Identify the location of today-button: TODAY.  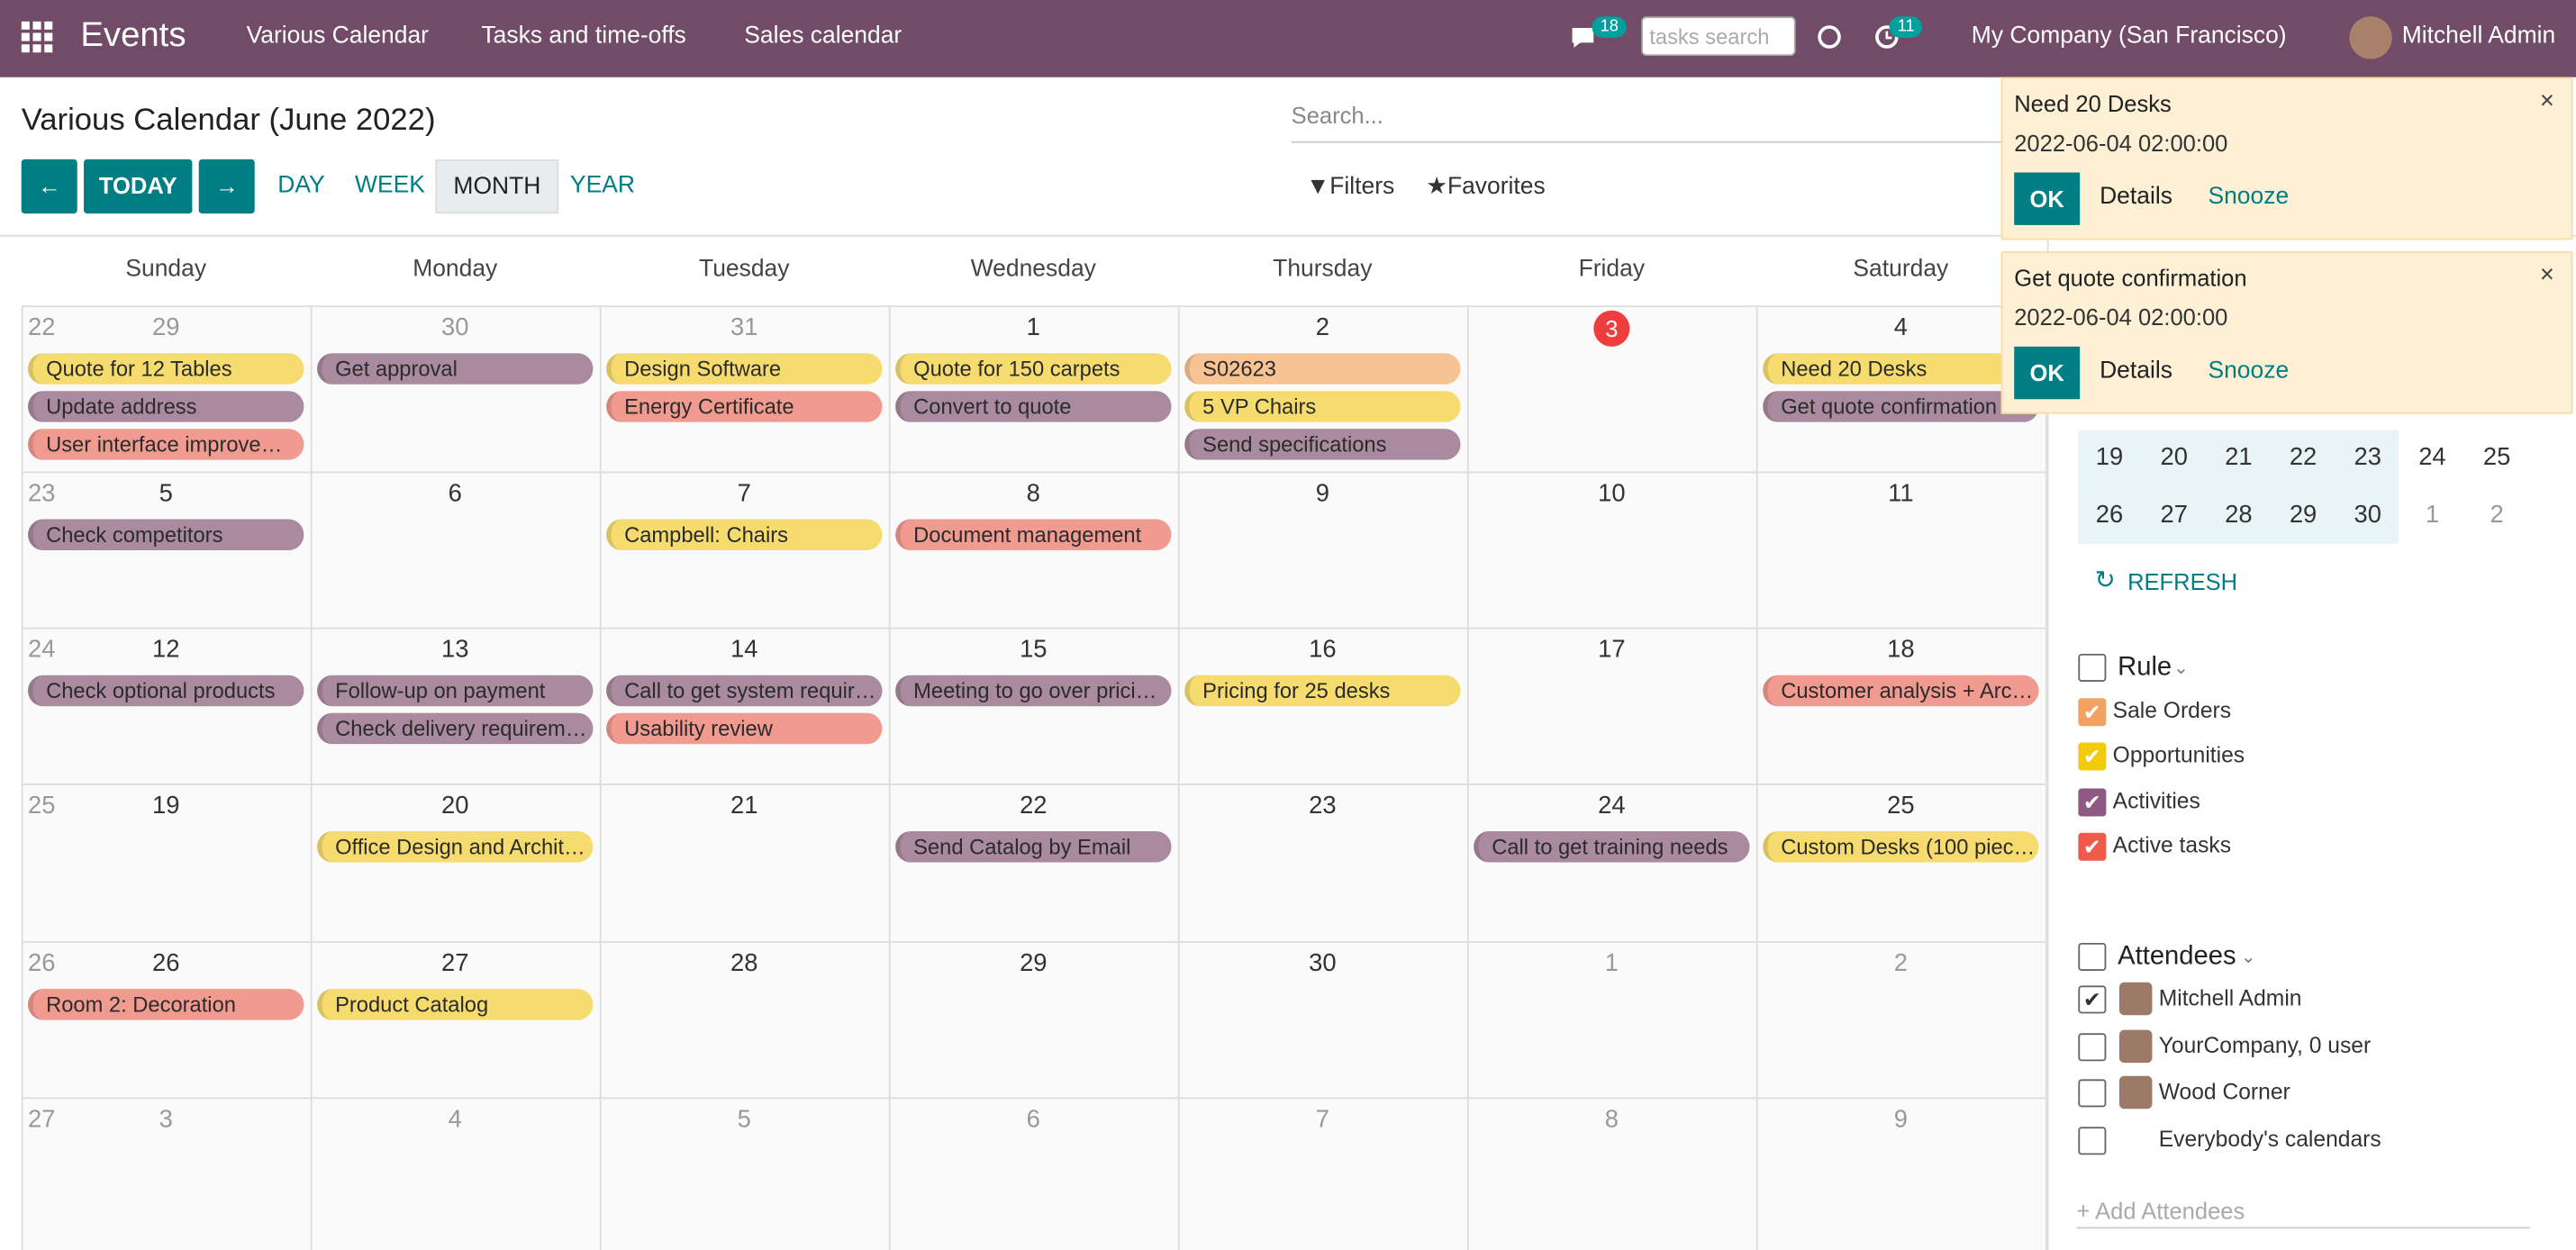
(138, 187).